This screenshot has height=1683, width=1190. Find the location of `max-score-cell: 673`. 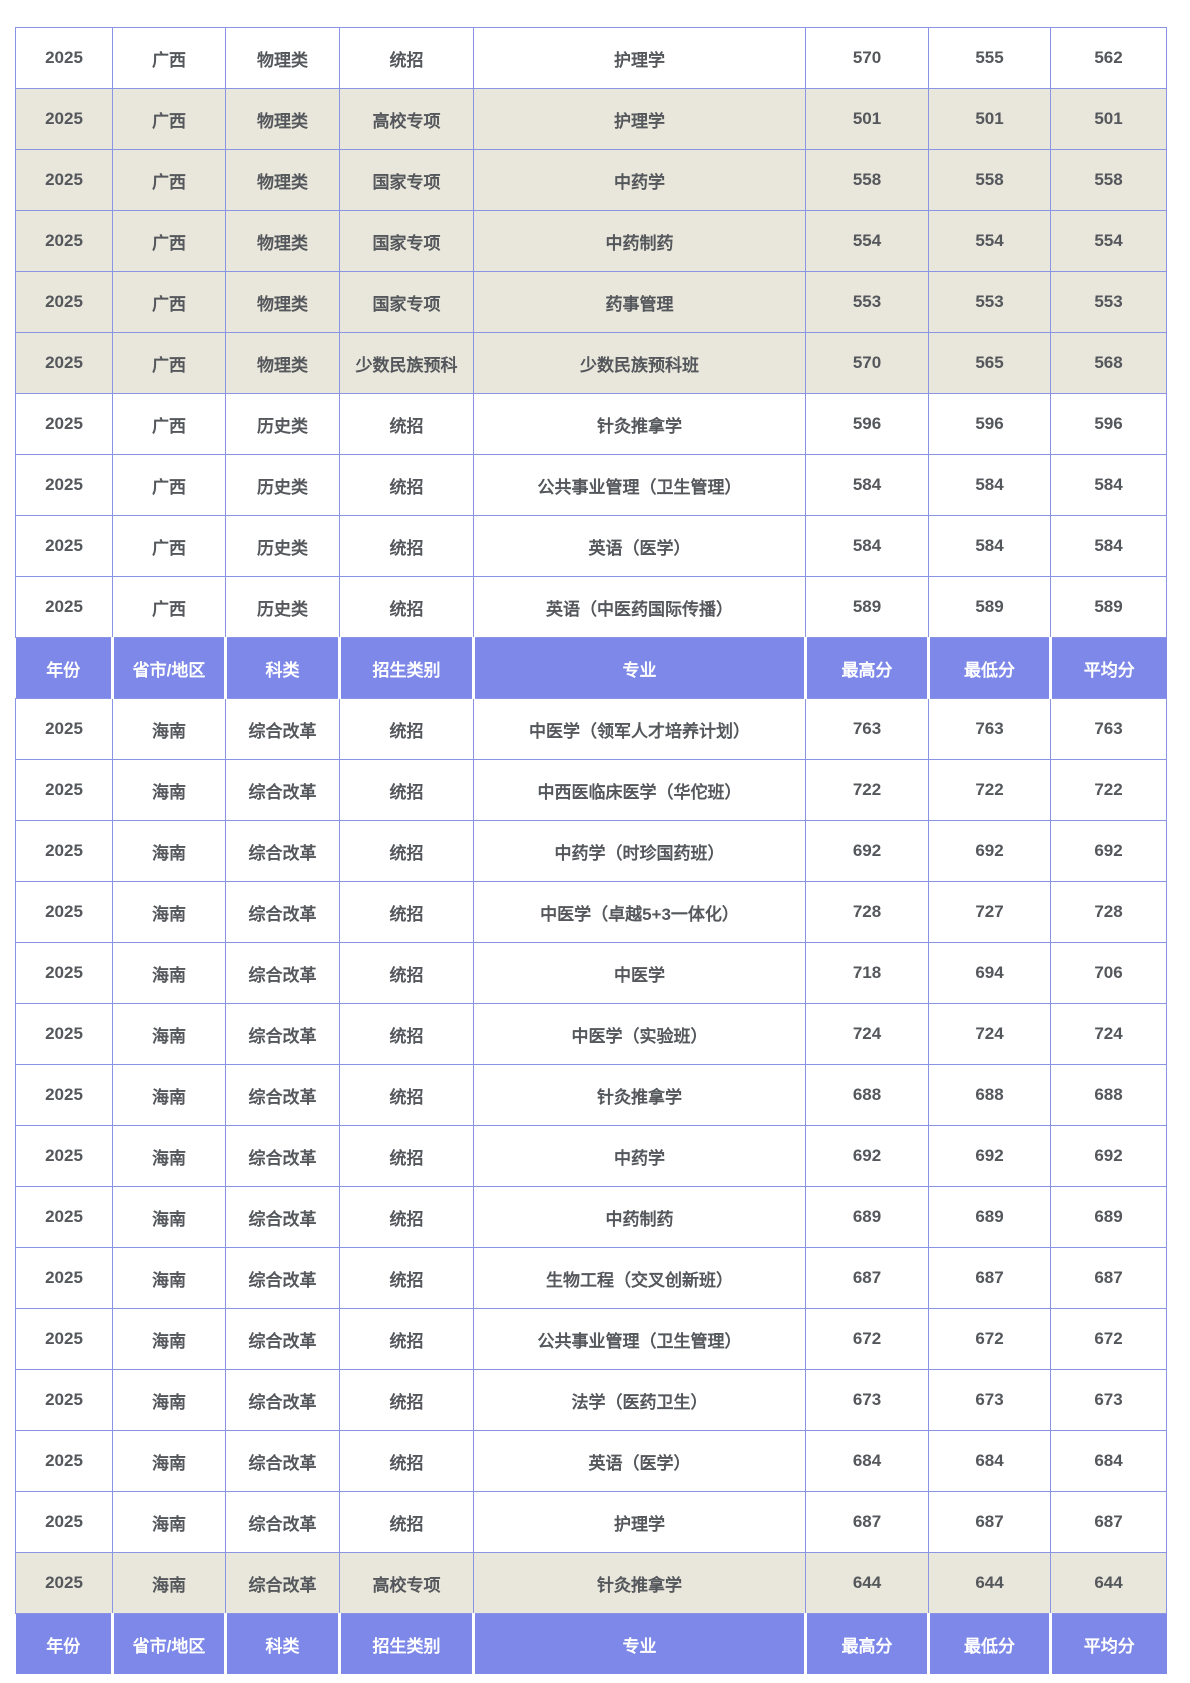

max-score-cell: 673 is located at coordinates (867, 1400).